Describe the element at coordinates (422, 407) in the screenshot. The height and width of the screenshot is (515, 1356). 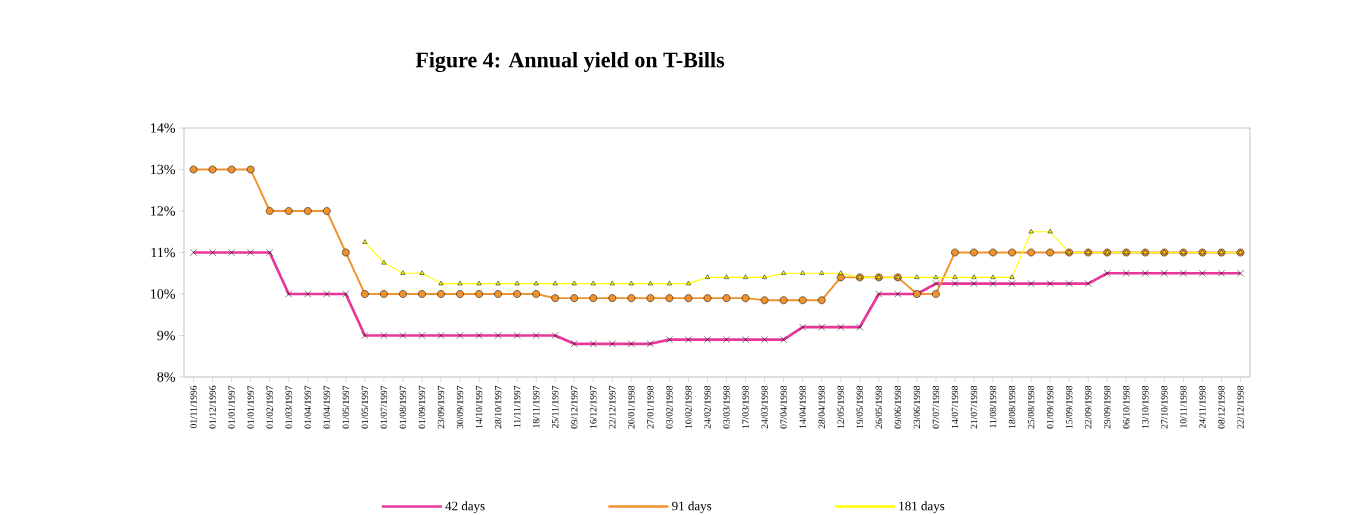
I see `x-tick-label: 01/09/1997` at that location.